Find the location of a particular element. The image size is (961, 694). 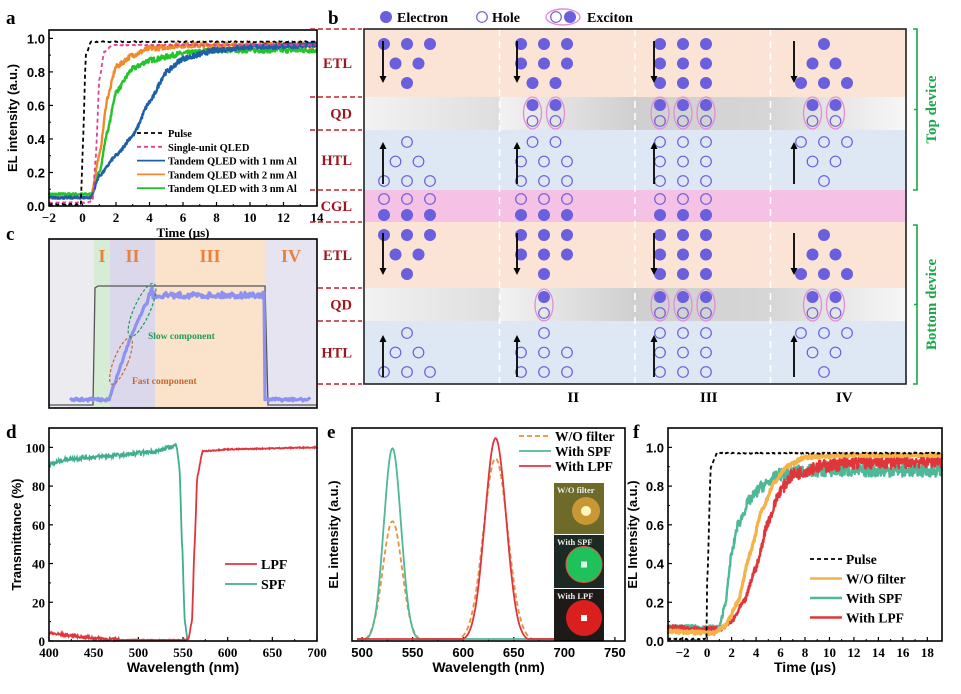

x-tick-label: 10 is located at coordinates (250, 217).